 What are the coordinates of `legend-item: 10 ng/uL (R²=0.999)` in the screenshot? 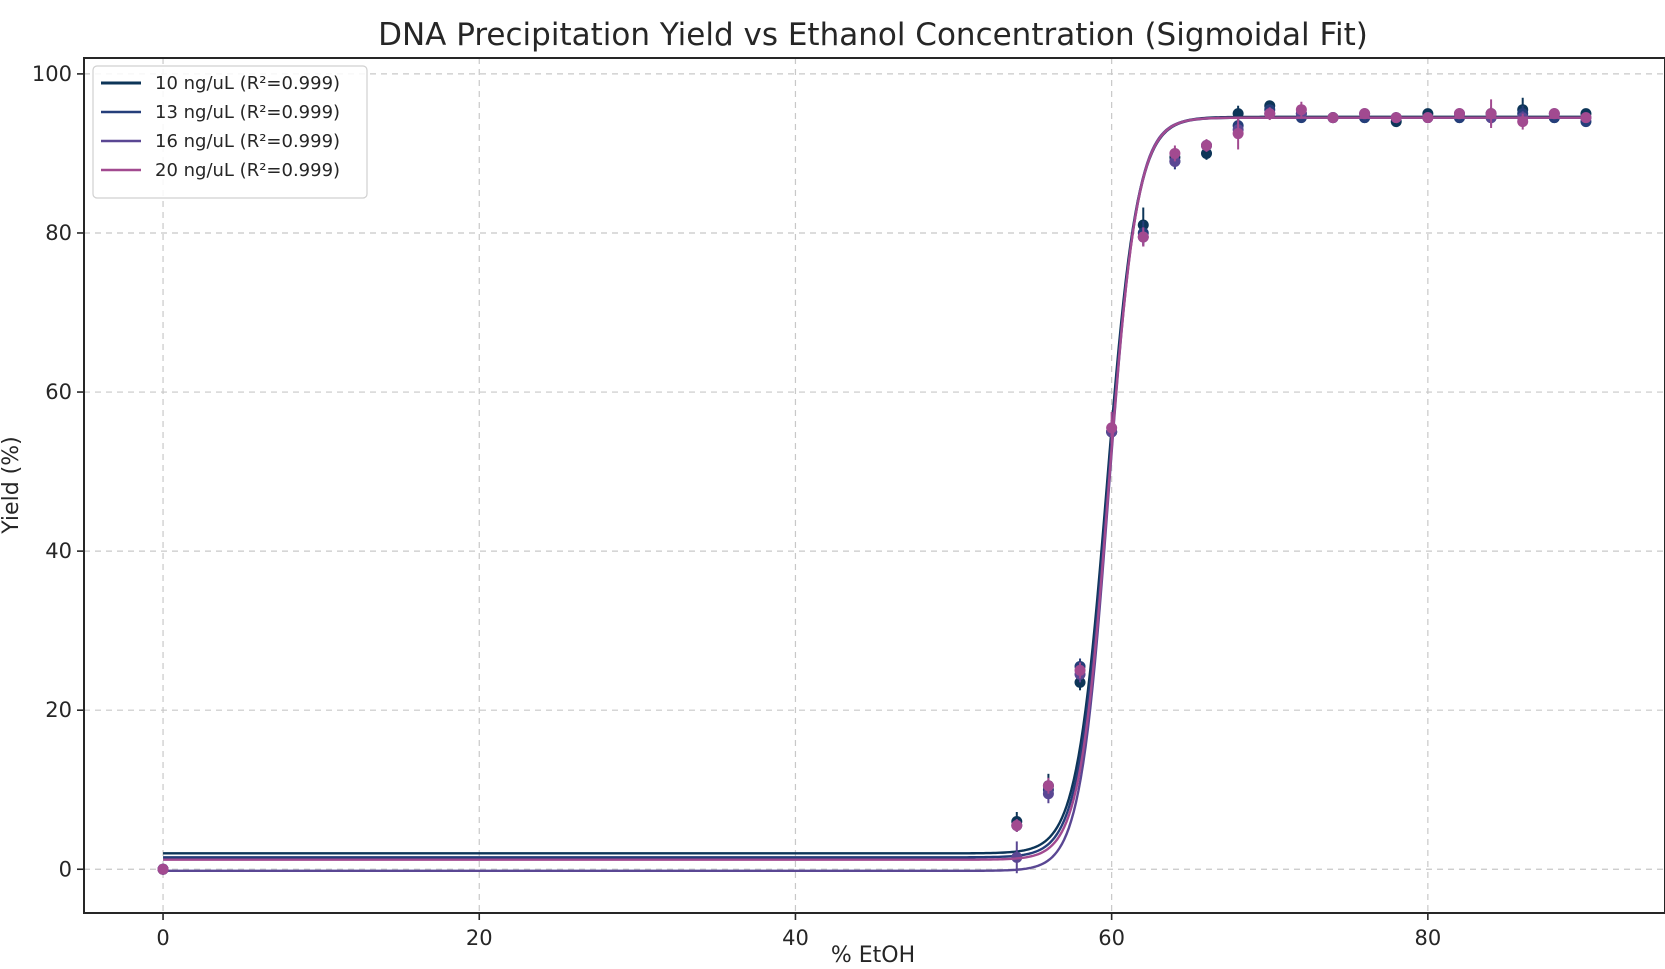 It's located at (220, 83).